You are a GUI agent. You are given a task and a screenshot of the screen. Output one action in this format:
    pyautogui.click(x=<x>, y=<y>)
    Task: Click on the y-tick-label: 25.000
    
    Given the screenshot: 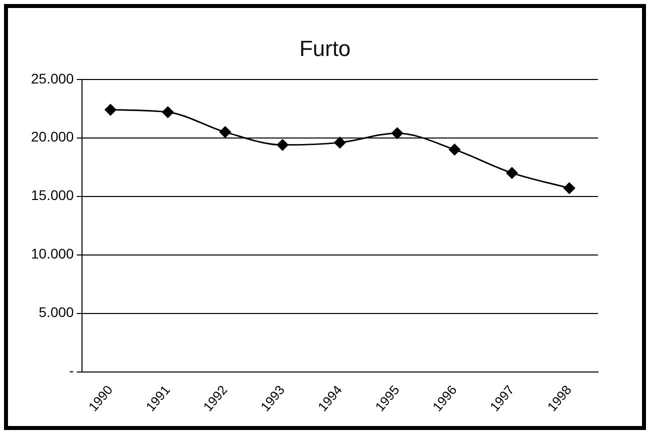 What is the action you would take?
    pyautogui.click(x=52, y=78)
    